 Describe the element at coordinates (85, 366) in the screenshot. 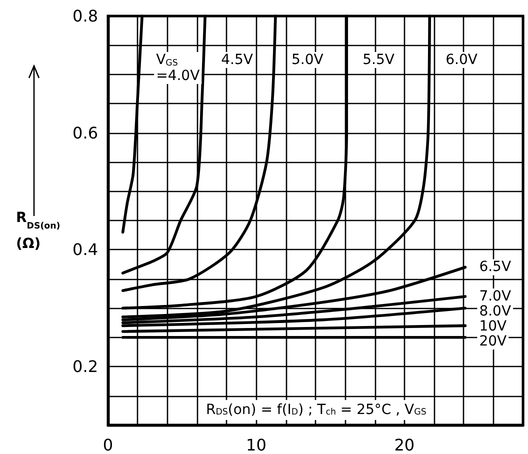

I see `y-tick-label: 0.2` at that location.